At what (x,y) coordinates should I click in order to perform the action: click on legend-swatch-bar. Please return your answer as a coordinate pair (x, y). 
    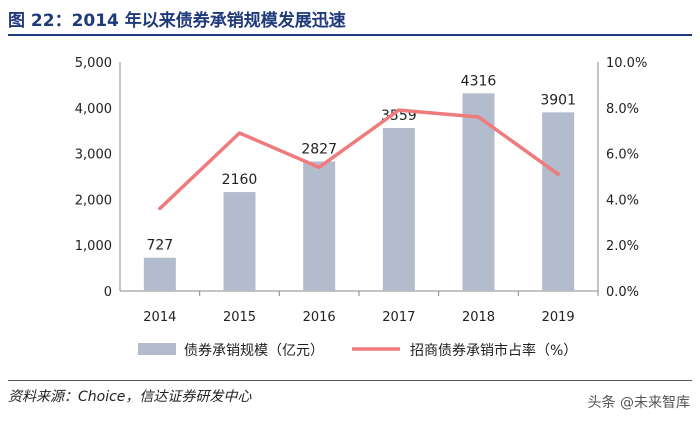
    Looking at the image, I should click on (157, 349).